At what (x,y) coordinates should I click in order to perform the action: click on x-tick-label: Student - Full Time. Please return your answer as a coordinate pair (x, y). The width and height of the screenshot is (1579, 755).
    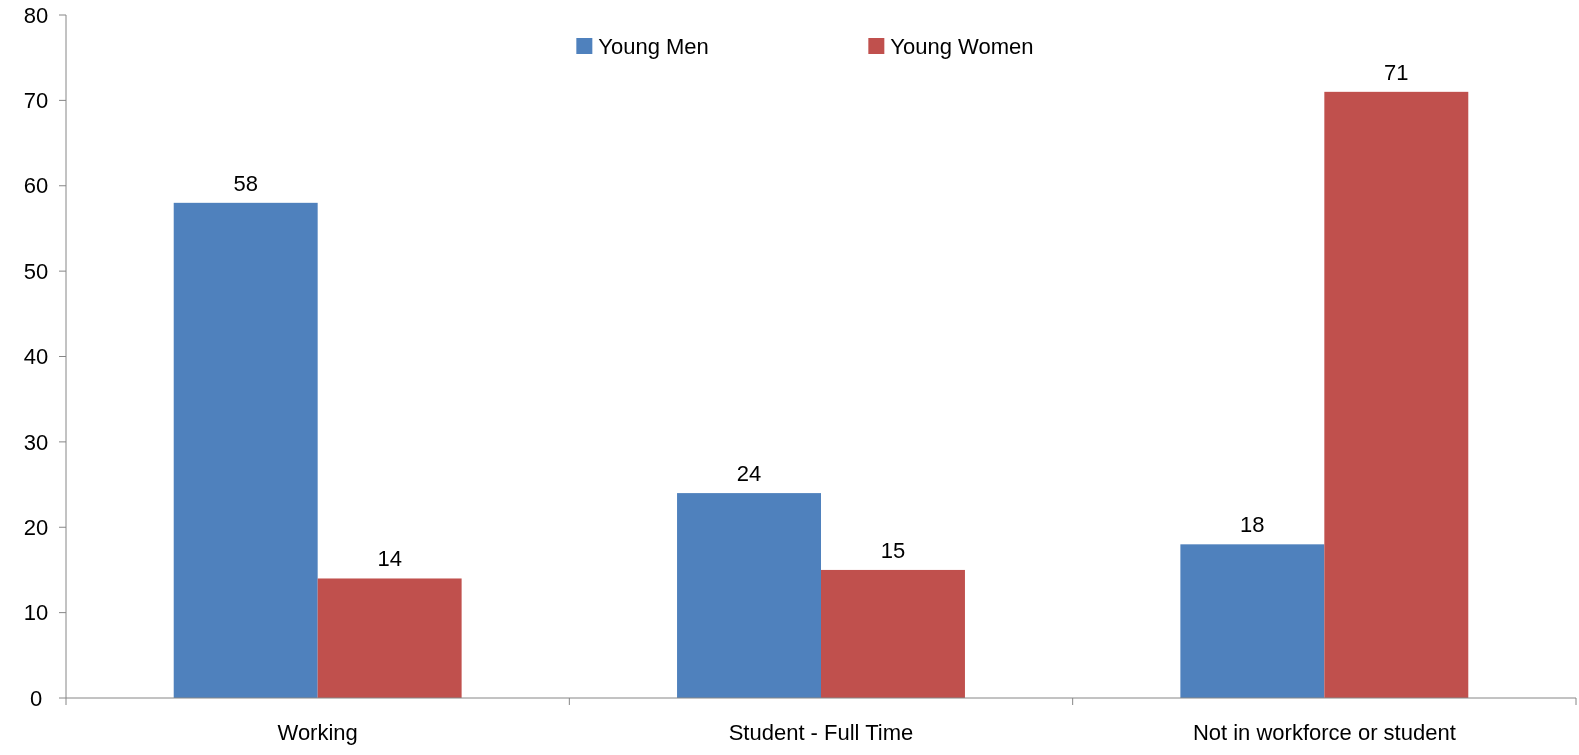
    Looking at the image, I should click on (821, 732).